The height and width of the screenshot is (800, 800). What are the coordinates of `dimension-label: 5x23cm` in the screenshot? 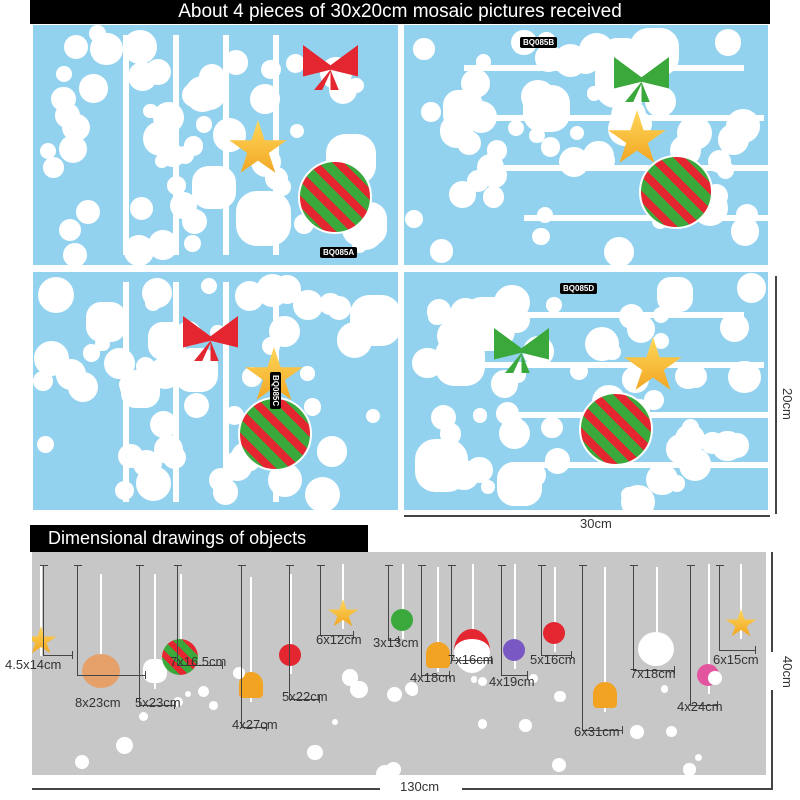 It's located at (158, 702).